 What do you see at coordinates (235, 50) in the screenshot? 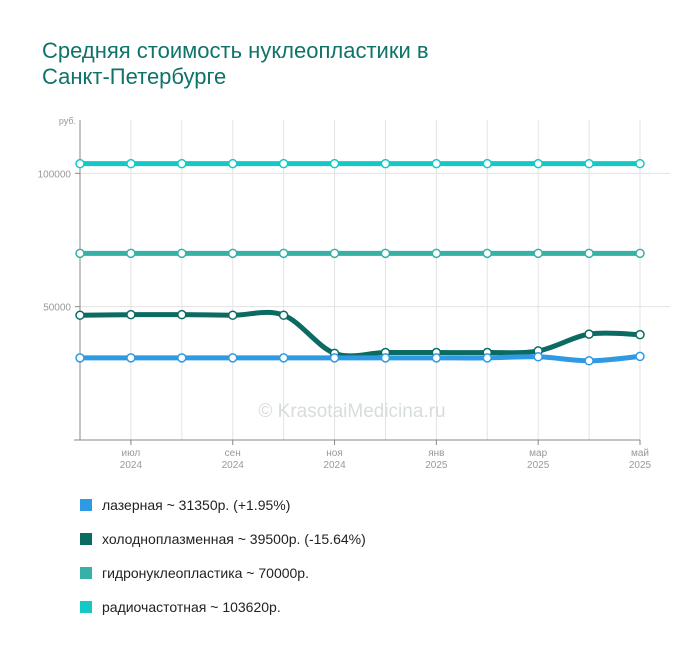
I see `chart-title-line1: Средняя стоимость нуклеопластики в` at bounding box center [235, 50].